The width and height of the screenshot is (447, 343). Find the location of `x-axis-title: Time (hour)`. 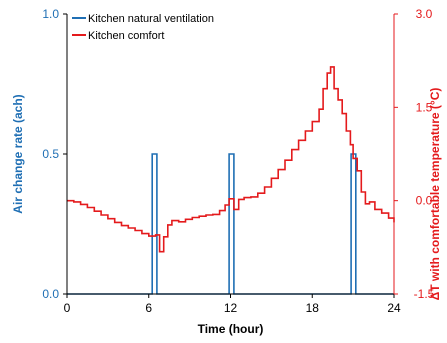

x-axis-title: Time (hour) is located at coordinates (231, 329).